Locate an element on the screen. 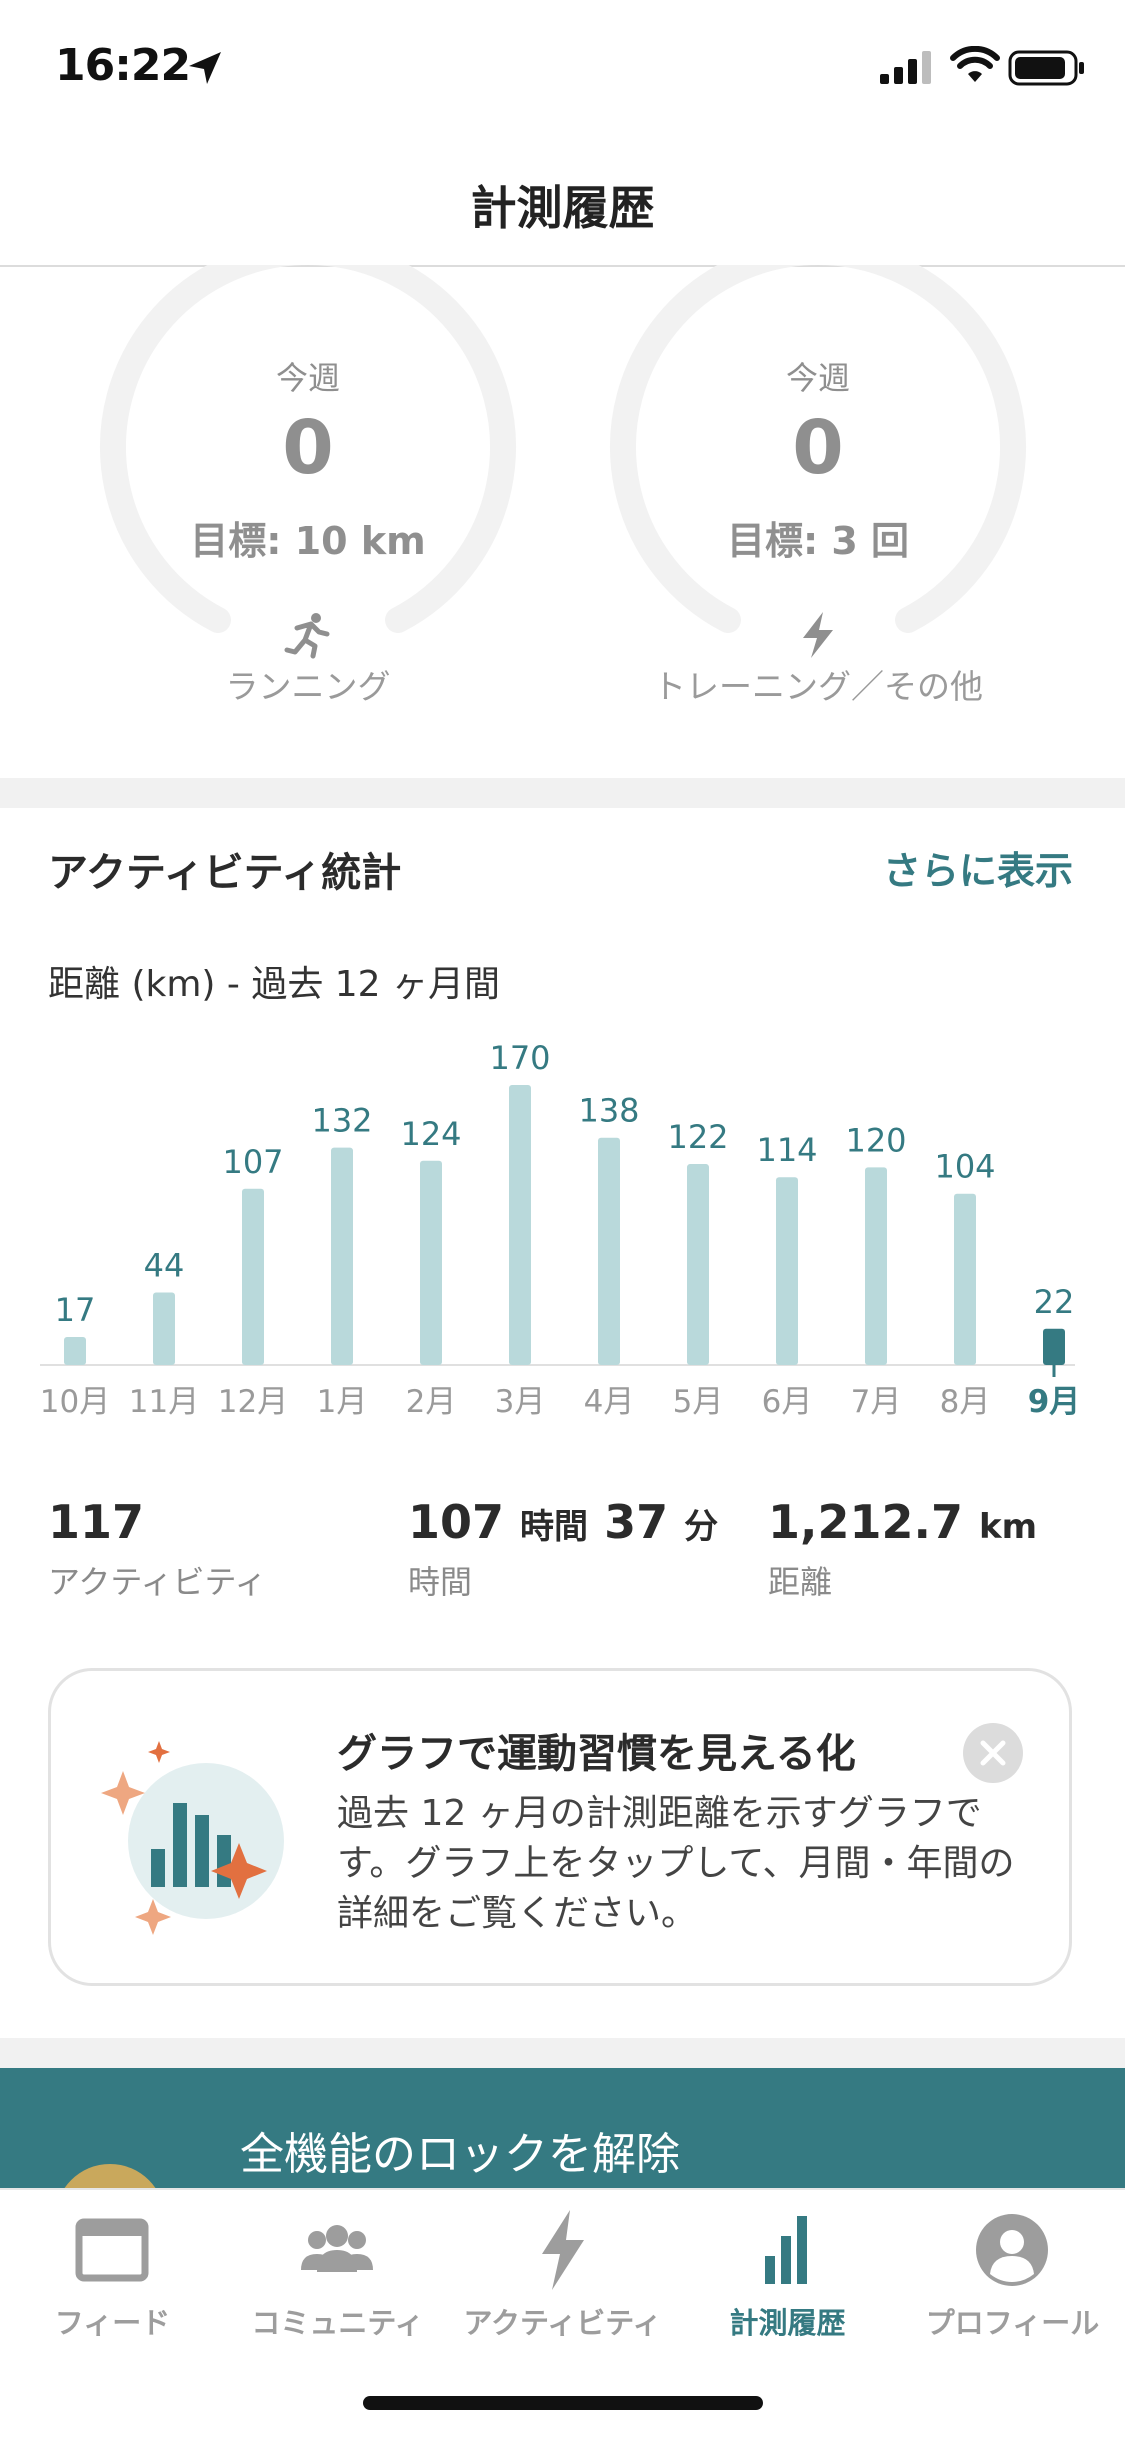 Image resolution: width=1125 pixels, height=2438 pixels. tab-feed-label: フィード is located at coordinates (112, 2323).